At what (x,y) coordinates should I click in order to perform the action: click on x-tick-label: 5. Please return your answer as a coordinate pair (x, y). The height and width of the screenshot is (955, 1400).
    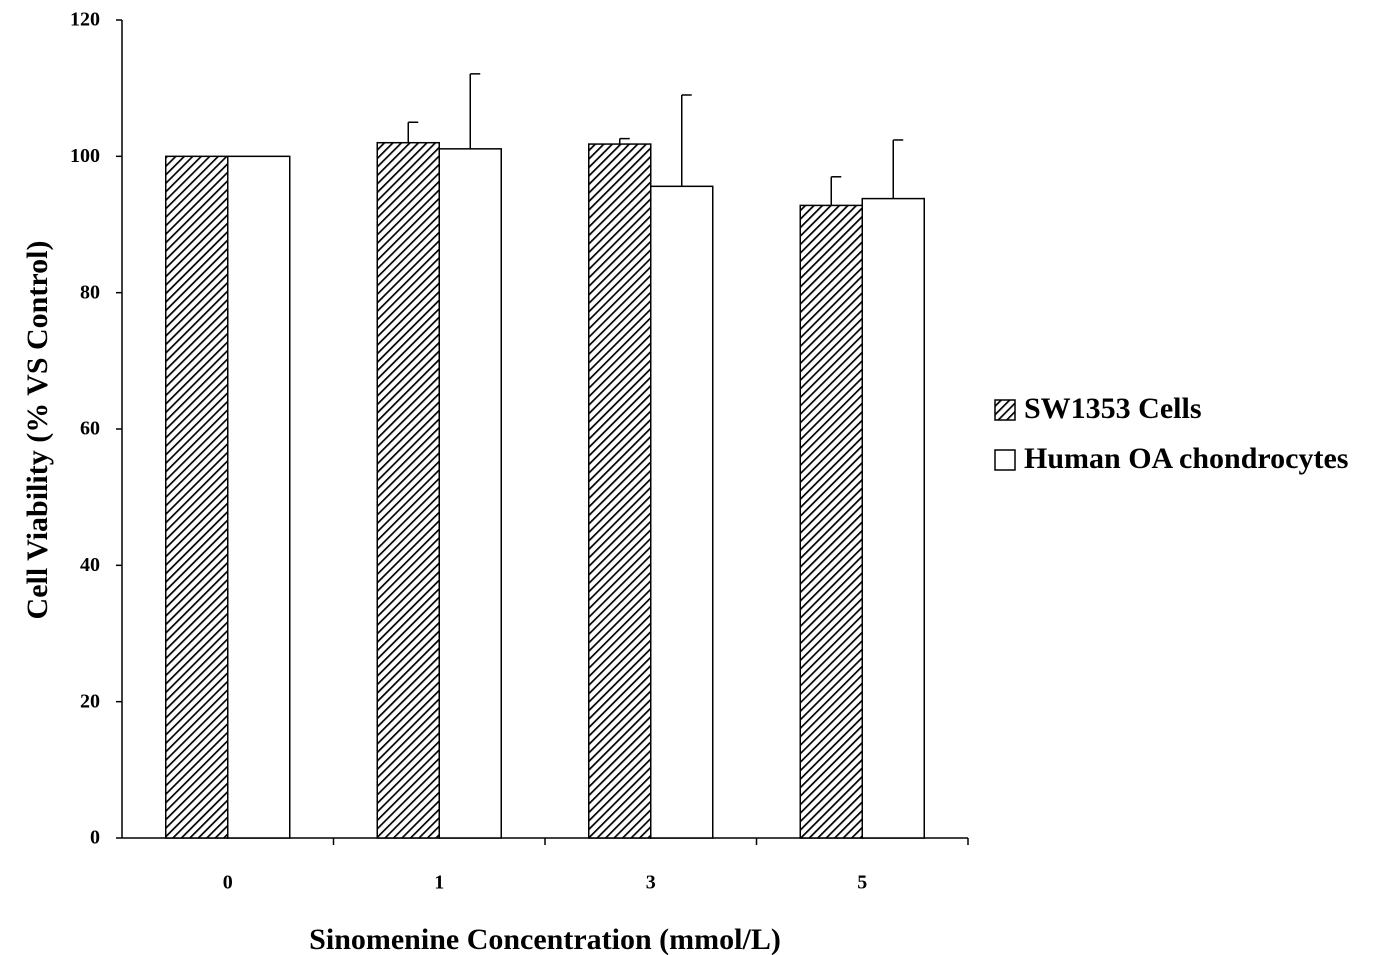
    Looking at the image, I should click on (862, 883).